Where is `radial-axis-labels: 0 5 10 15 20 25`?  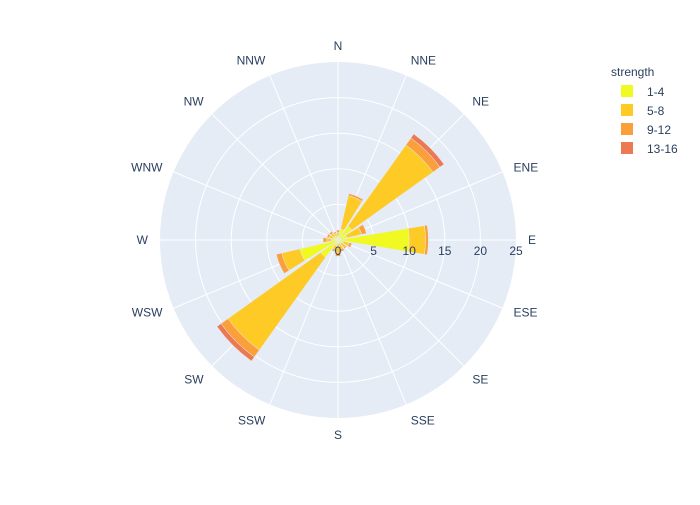
radial-axis-labels: 0 5 10 15 20 25 is located at coordinates (429, 251).